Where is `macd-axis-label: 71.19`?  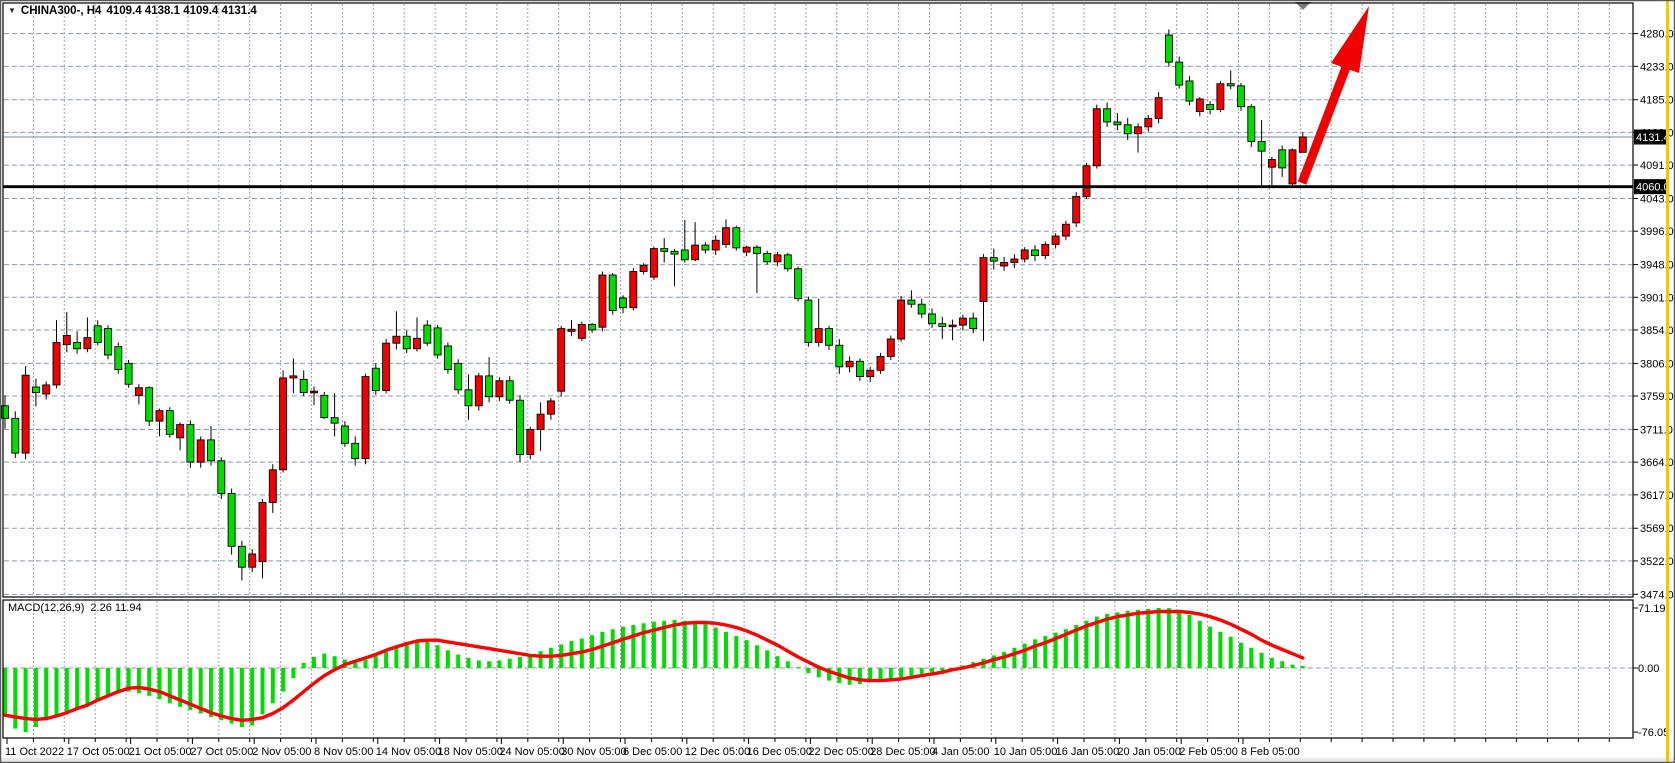
macd-axis-label: 71.19 is located at coordinates (1652, 609).